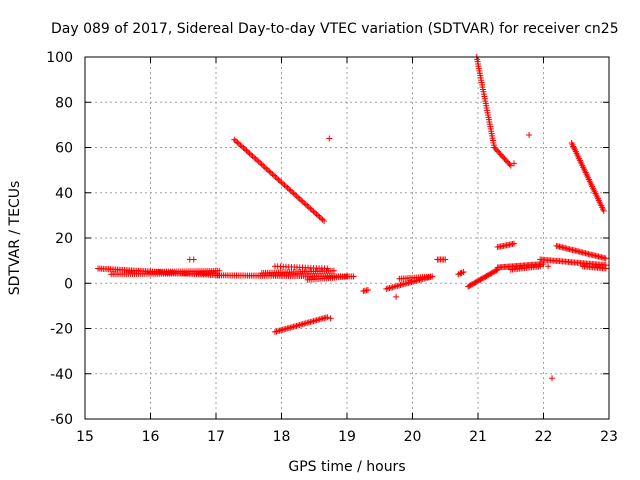 The image size is (640, 480). What do you see at coordinates (347, 437) in the screenshot?
I see `x-tick-label: 19` at bounding box center [347, 437].